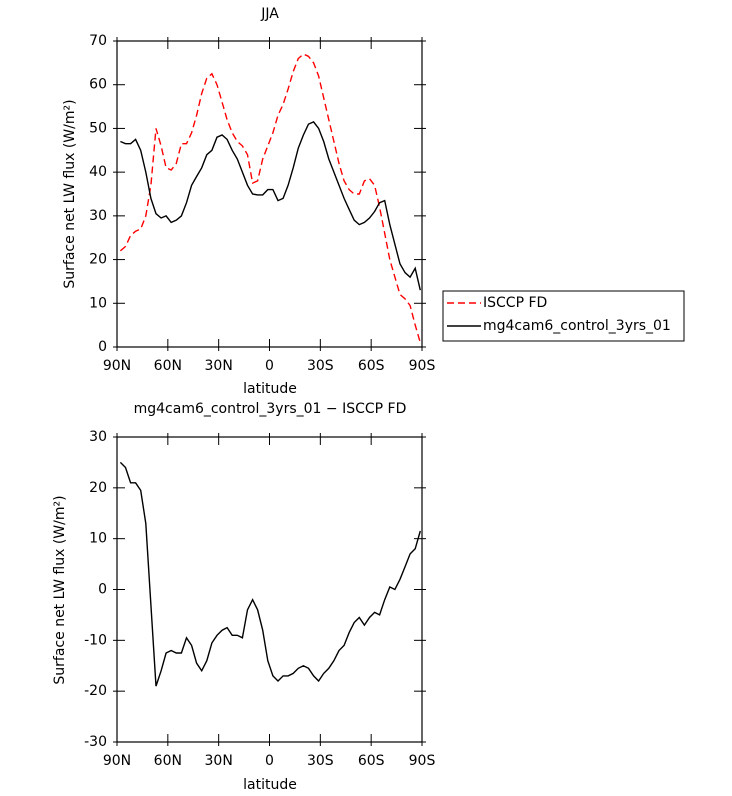 Image resolution: width=732 pixels, height=796 pixels. I want to click on chart-title: mg4cam6_control_3yrs_01 − ISCCP FD, so click(270, 409).